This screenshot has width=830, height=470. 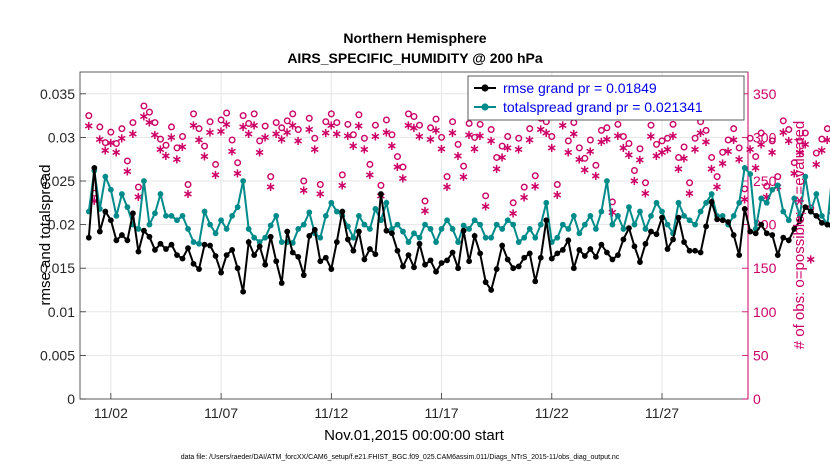 I want to click on y-tick-label: 0.035, so click(x=57, y=94).